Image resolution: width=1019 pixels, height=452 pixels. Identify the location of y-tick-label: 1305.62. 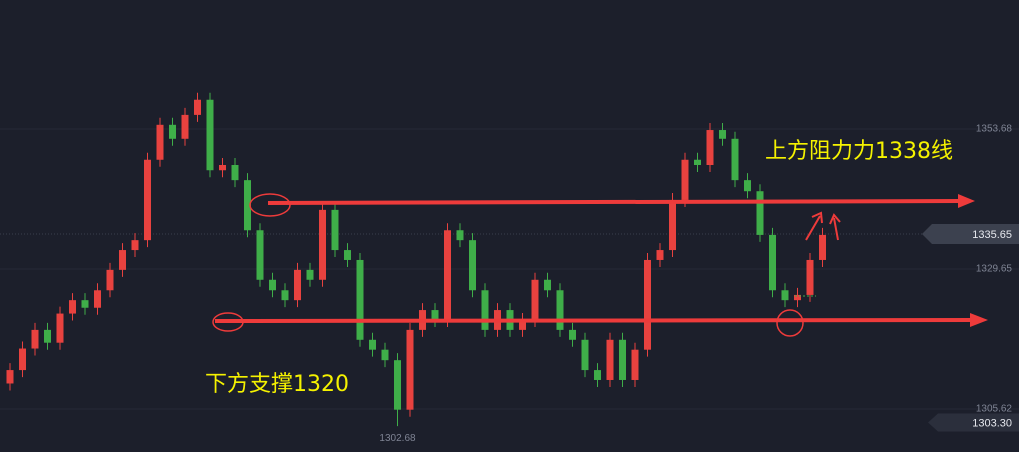
(994, 409).